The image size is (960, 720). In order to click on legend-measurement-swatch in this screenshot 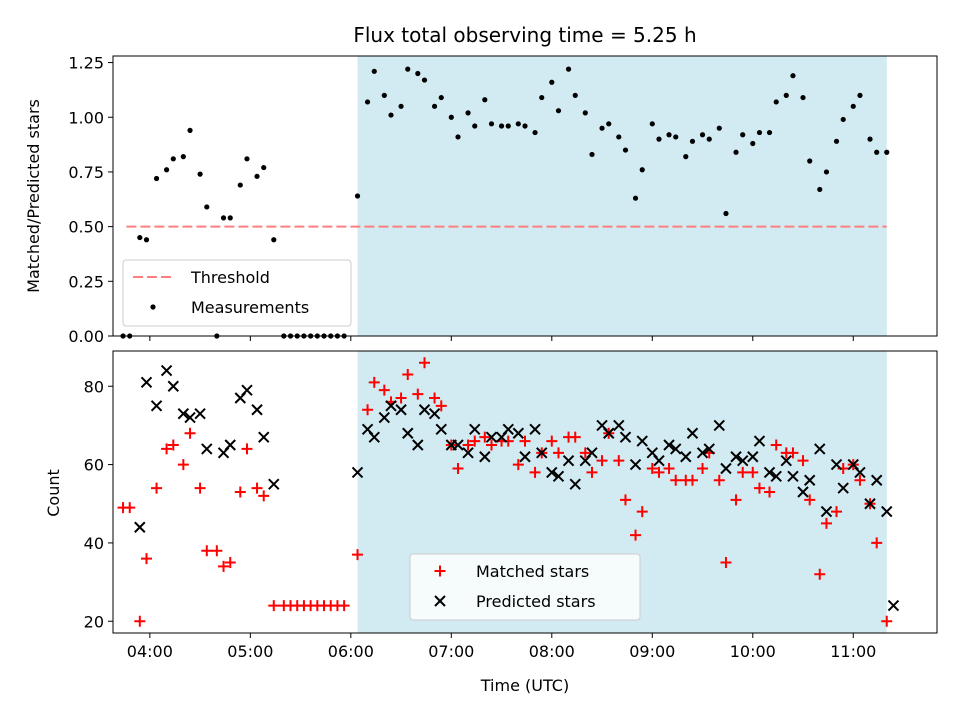, I will do `click(153, 307)`.